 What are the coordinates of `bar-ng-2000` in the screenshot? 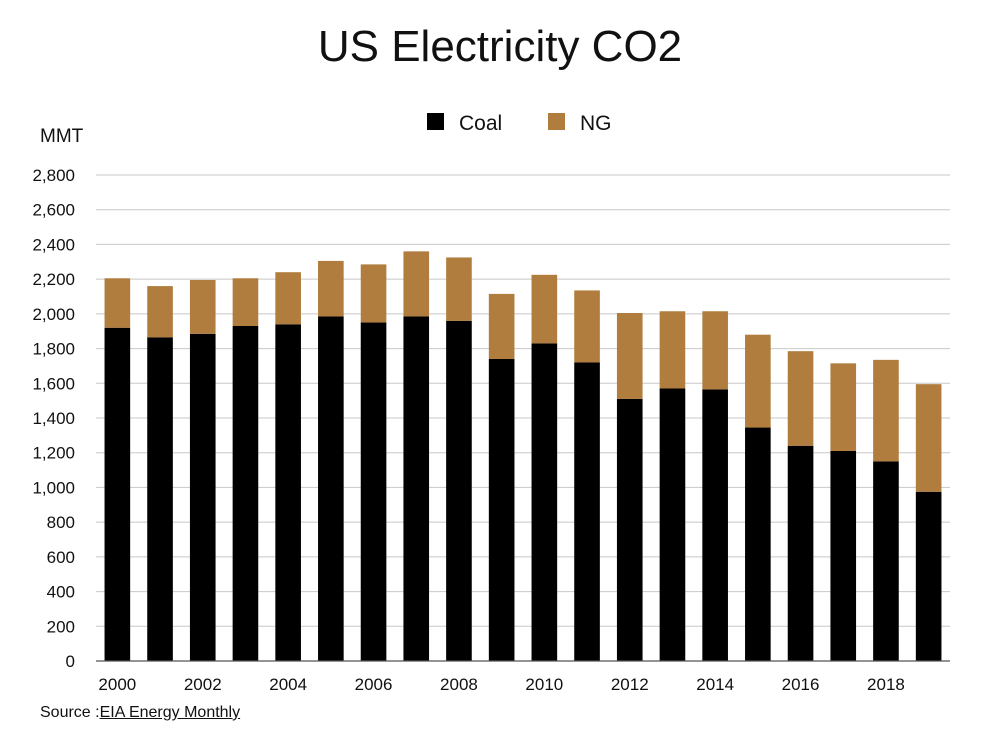 It's located at (117, 303).